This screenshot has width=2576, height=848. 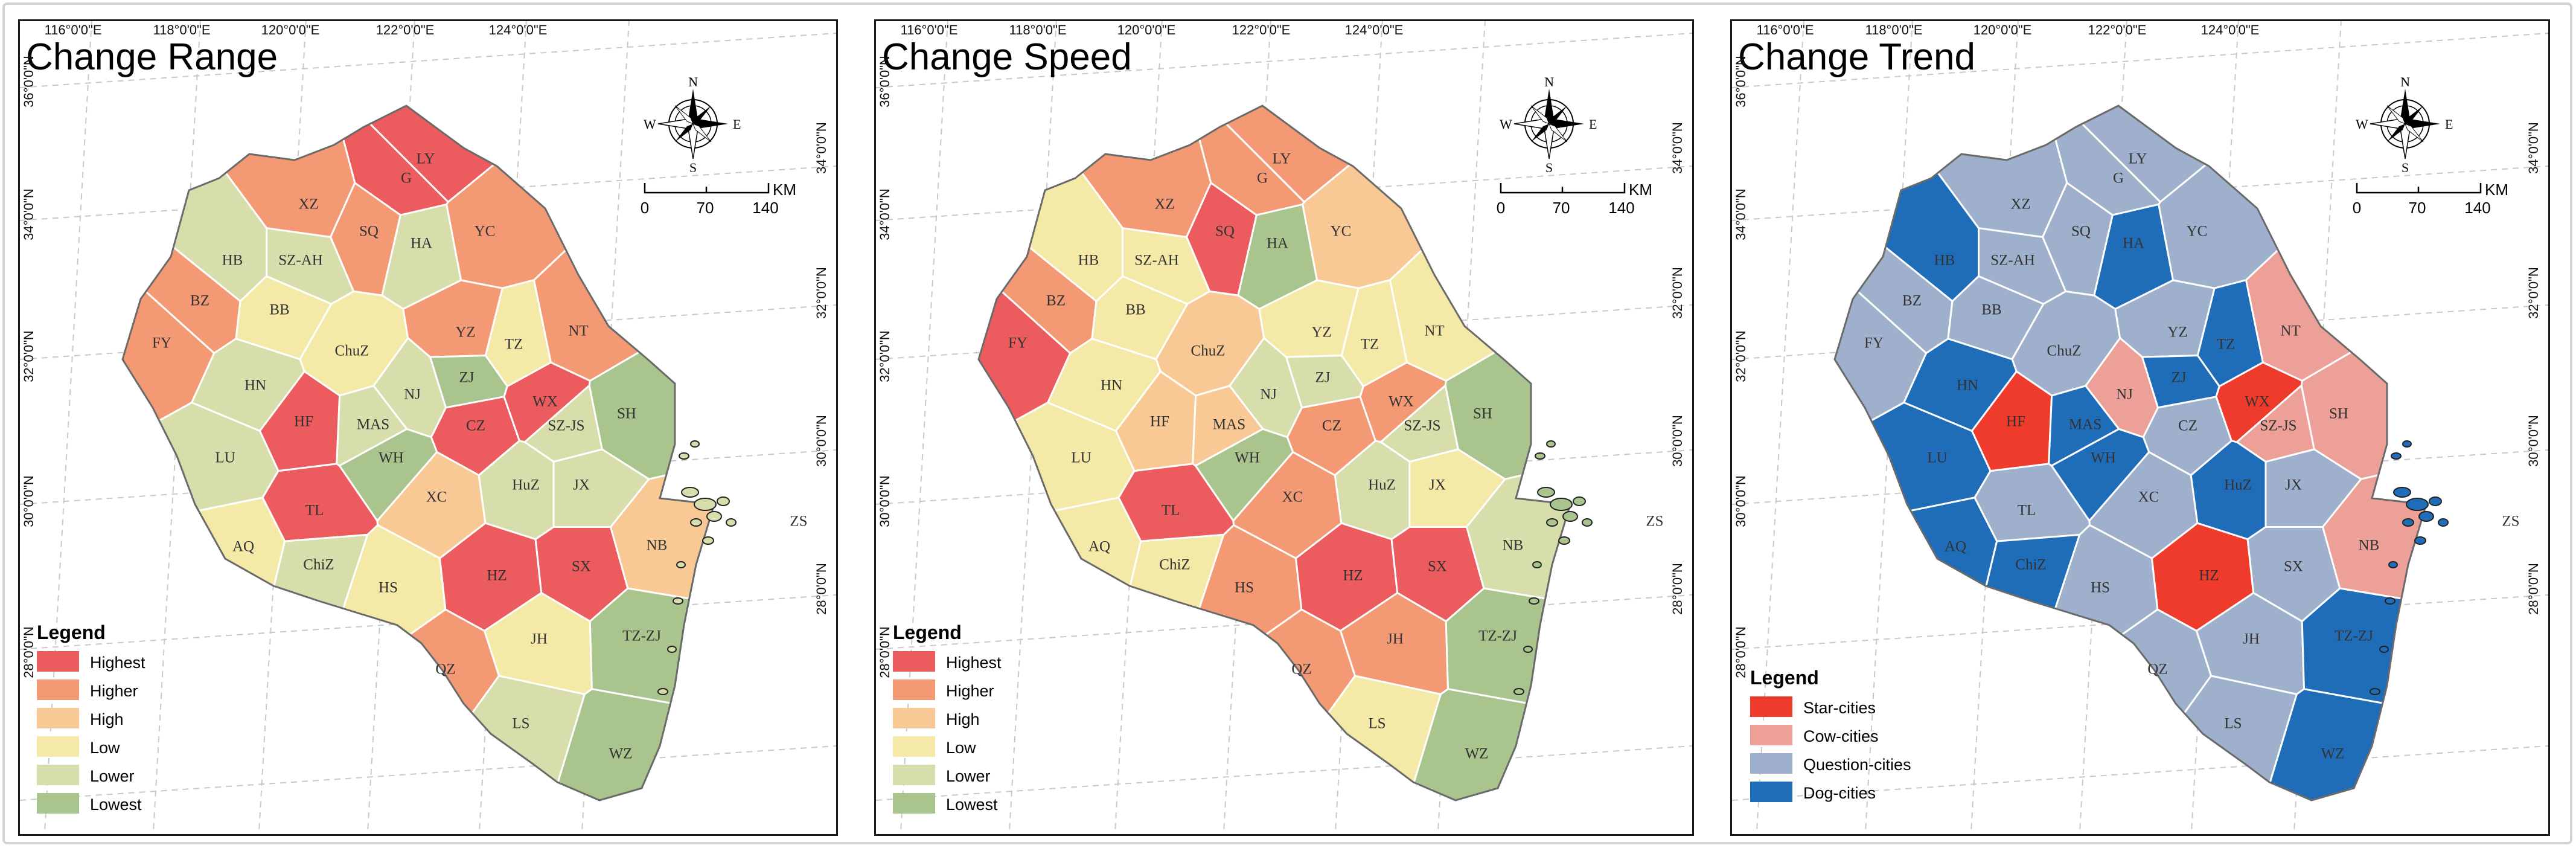 What do you see at coordinates (1874, 343) in the screenshot?
I see `region-label-fy: FY` at bounding box center [1874, 343].